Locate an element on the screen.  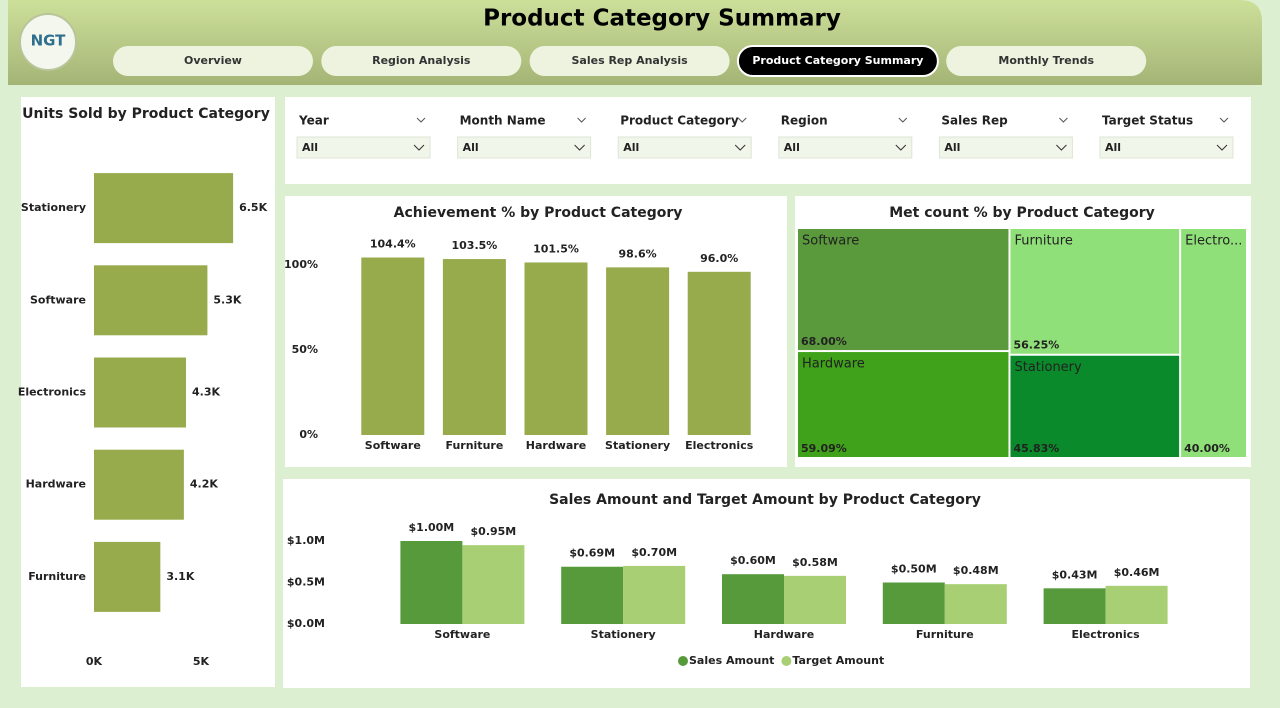
nav-tab: Sales Rep Analysis is located at coordinates (629, 61).